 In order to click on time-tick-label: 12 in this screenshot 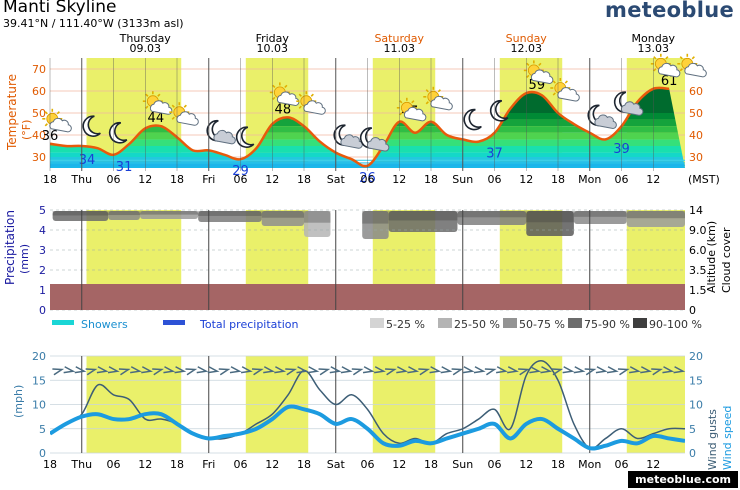, I will do `click(526, 179)`.